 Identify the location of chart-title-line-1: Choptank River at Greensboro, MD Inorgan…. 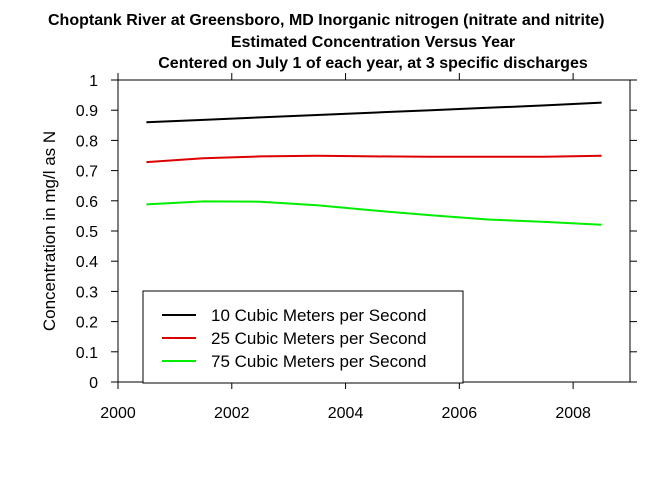
(326, 20).